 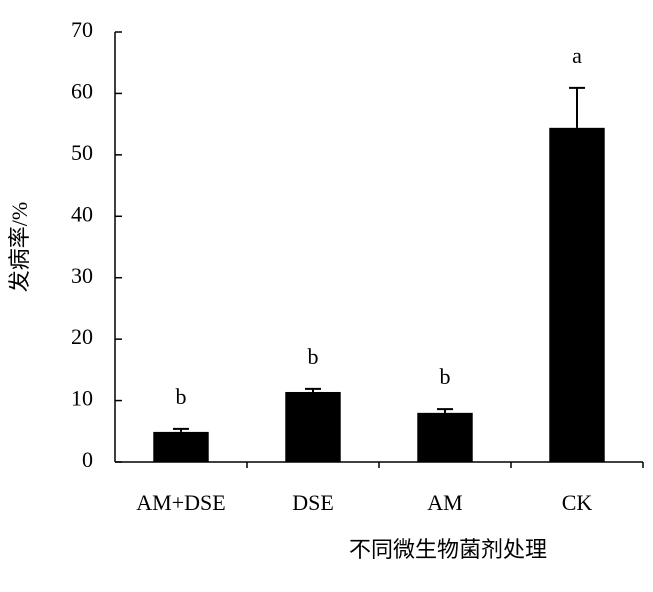 I want to click on y-tick-label: 50, so click(x=82, y=152).